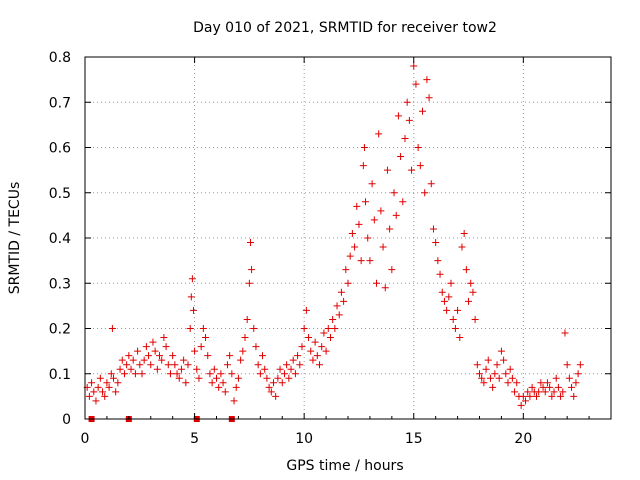 Image resolution: width=640 pixels, height=480 pixels. I want to click on y-axis-label: SRMTID / TECUs, so click(15, 238).